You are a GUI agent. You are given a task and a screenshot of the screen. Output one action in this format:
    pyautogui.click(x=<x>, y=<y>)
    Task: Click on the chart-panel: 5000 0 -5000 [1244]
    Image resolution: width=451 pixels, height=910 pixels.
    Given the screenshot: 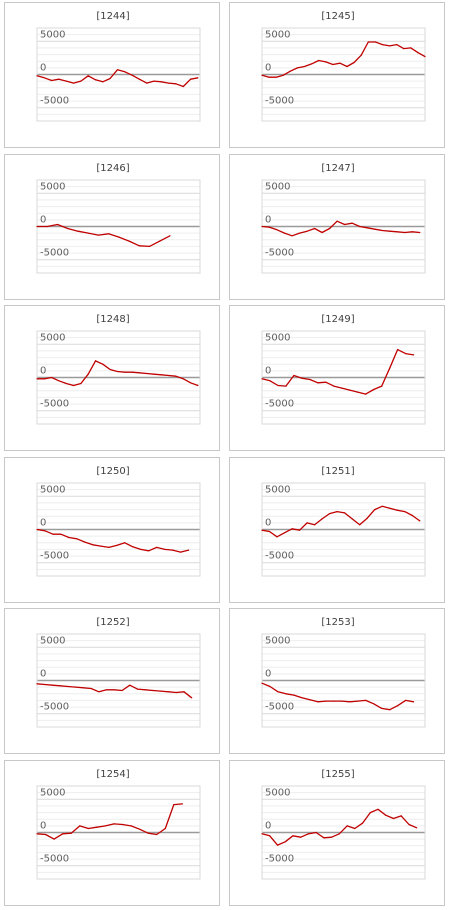 What is the action you would take?
    pyautogui.click(x=112, y=75)
    